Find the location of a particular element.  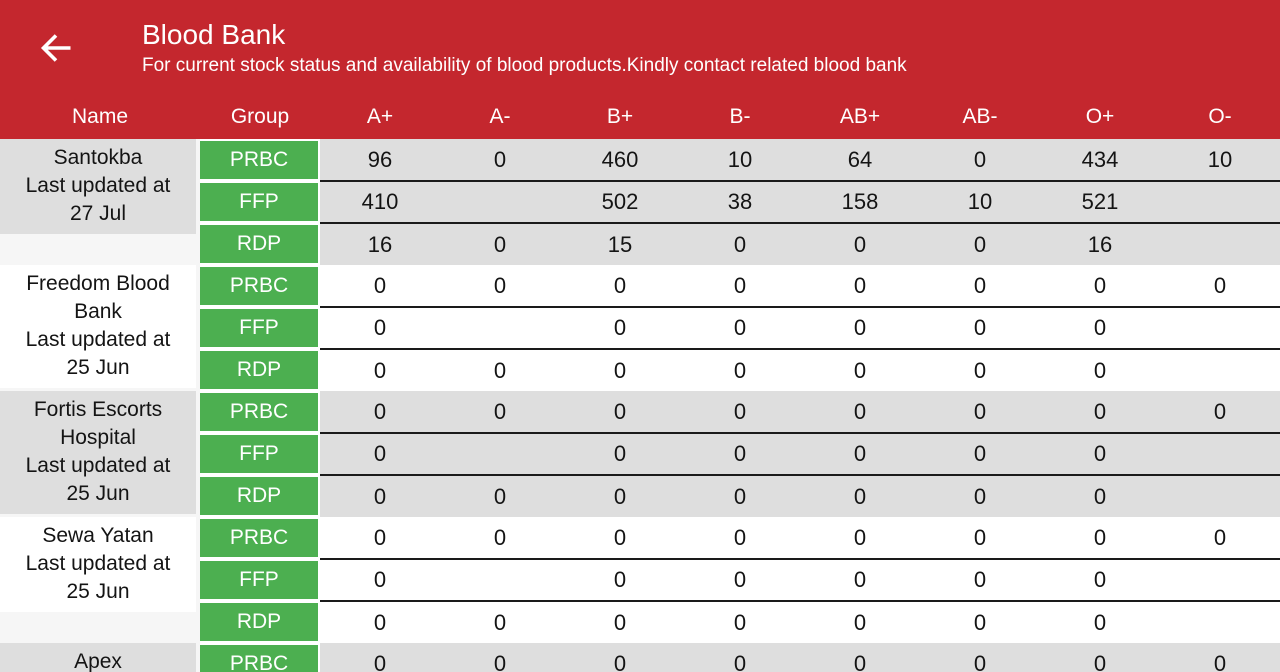

stock-value: 460 is located at coordinates (620, 159).